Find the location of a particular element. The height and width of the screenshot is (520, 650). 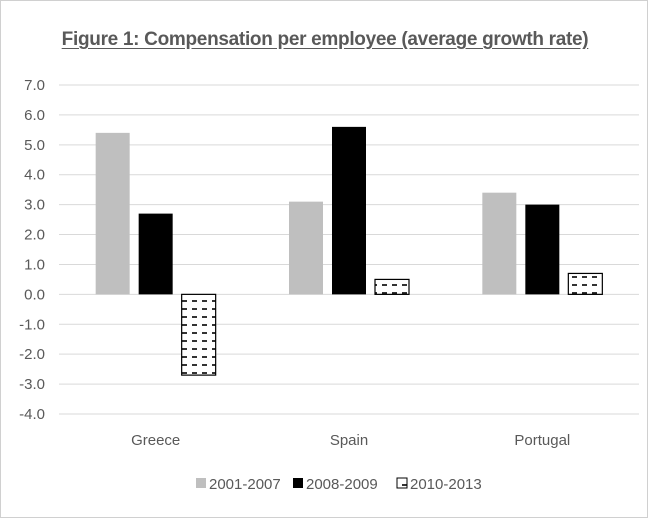

y-tick-label: -4.0 is located at coordinates (32, 414).